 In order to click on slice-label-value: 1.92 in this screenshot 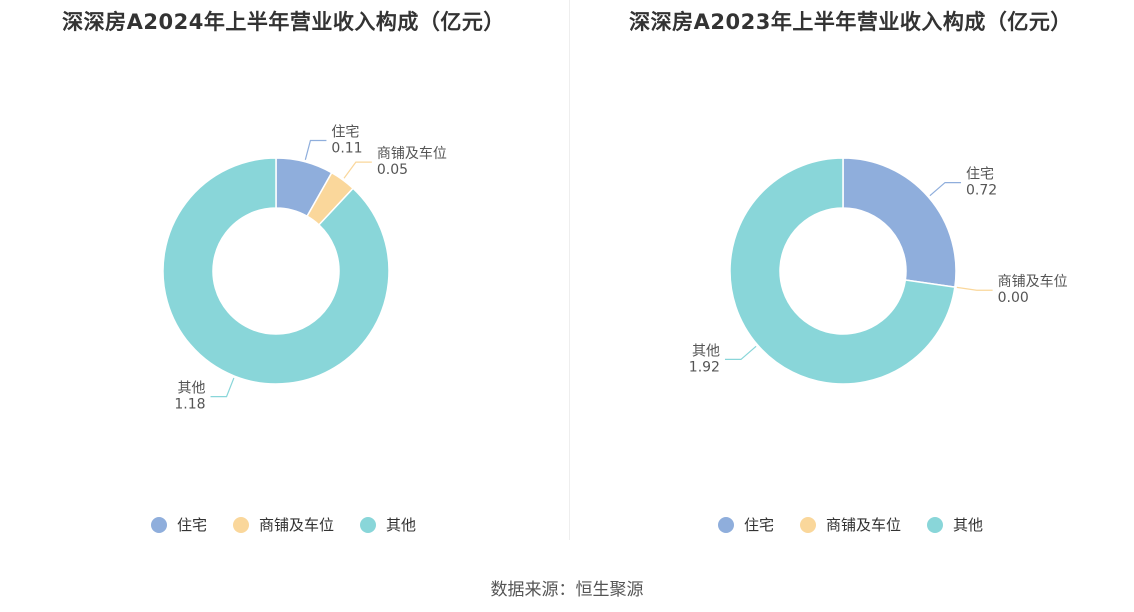, I will do `click(704, 367)`.